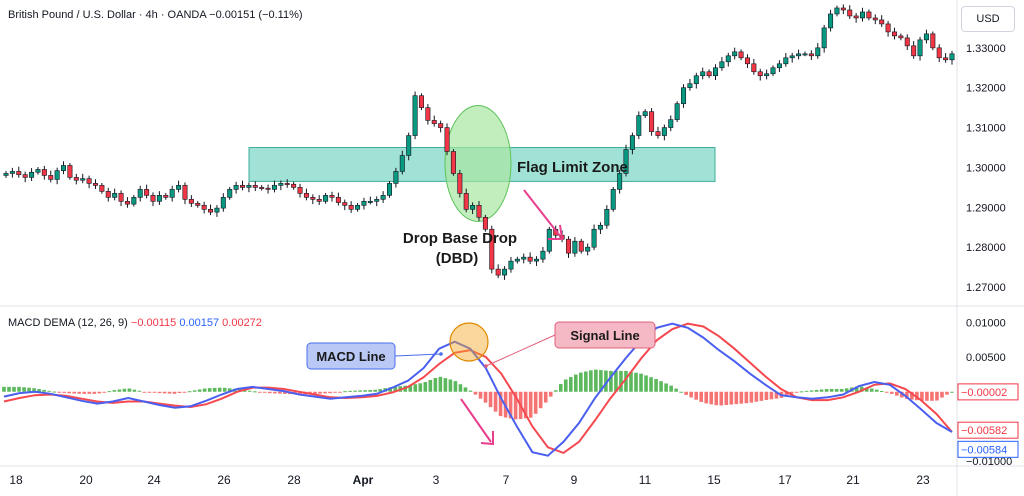 Image resolution: width=1024 pixels, height=496 pixels. Describe the element at coordinates (988, 19) in the screenshot. I see `currency-button: USD` at that location.